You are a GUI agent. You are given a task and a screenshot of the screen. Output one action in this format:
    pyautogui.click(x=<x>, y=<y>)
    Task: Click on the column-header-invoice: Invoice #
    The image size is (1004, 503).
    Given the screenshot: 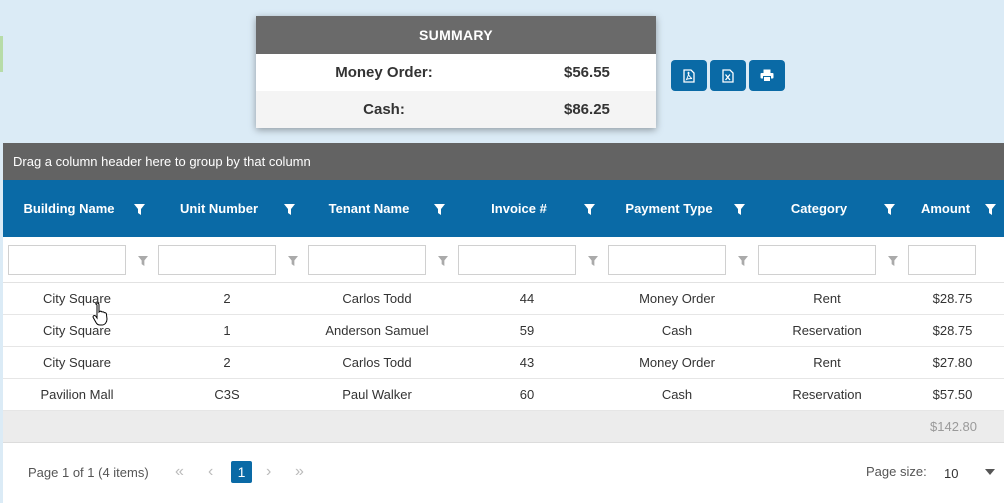 What is the action you would take?
    pyautogui.click(x=528, y=208)
    